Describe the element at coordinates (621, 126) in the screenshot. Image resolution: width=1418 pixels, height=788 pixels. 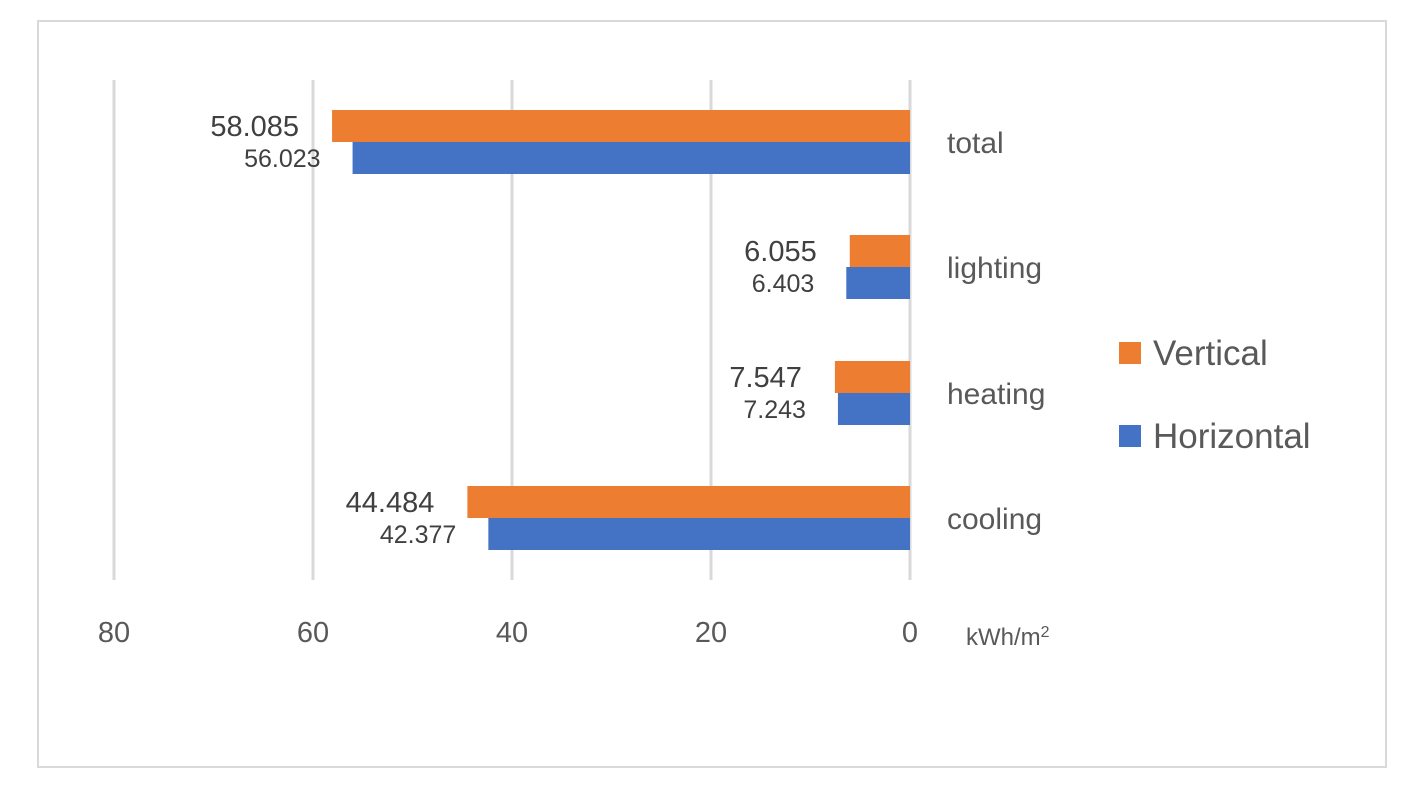
I see `bar-vertical-total` at that location.